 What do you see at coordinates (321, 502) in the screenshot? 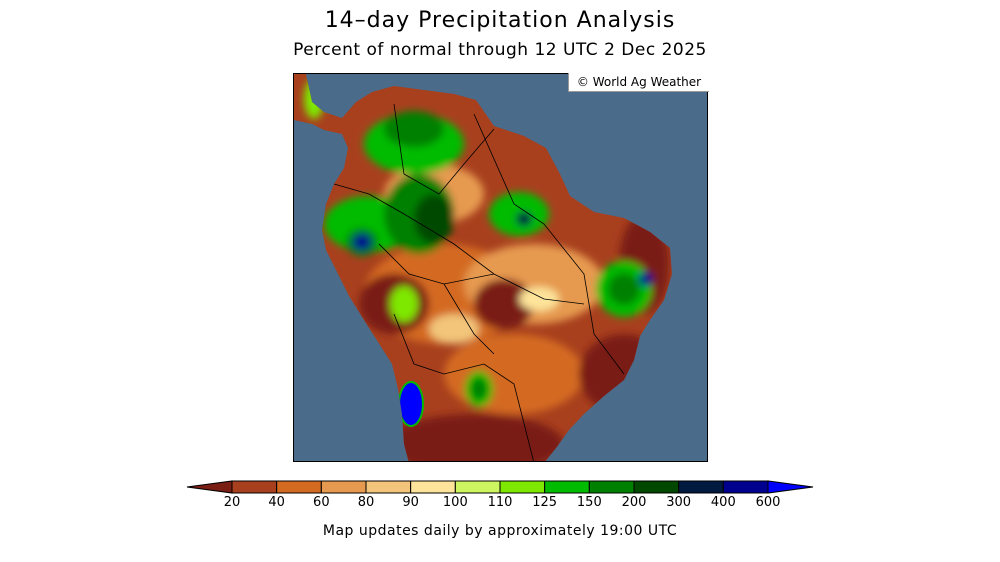
I see `legend-label: 60` at bounding box center [321, 502].